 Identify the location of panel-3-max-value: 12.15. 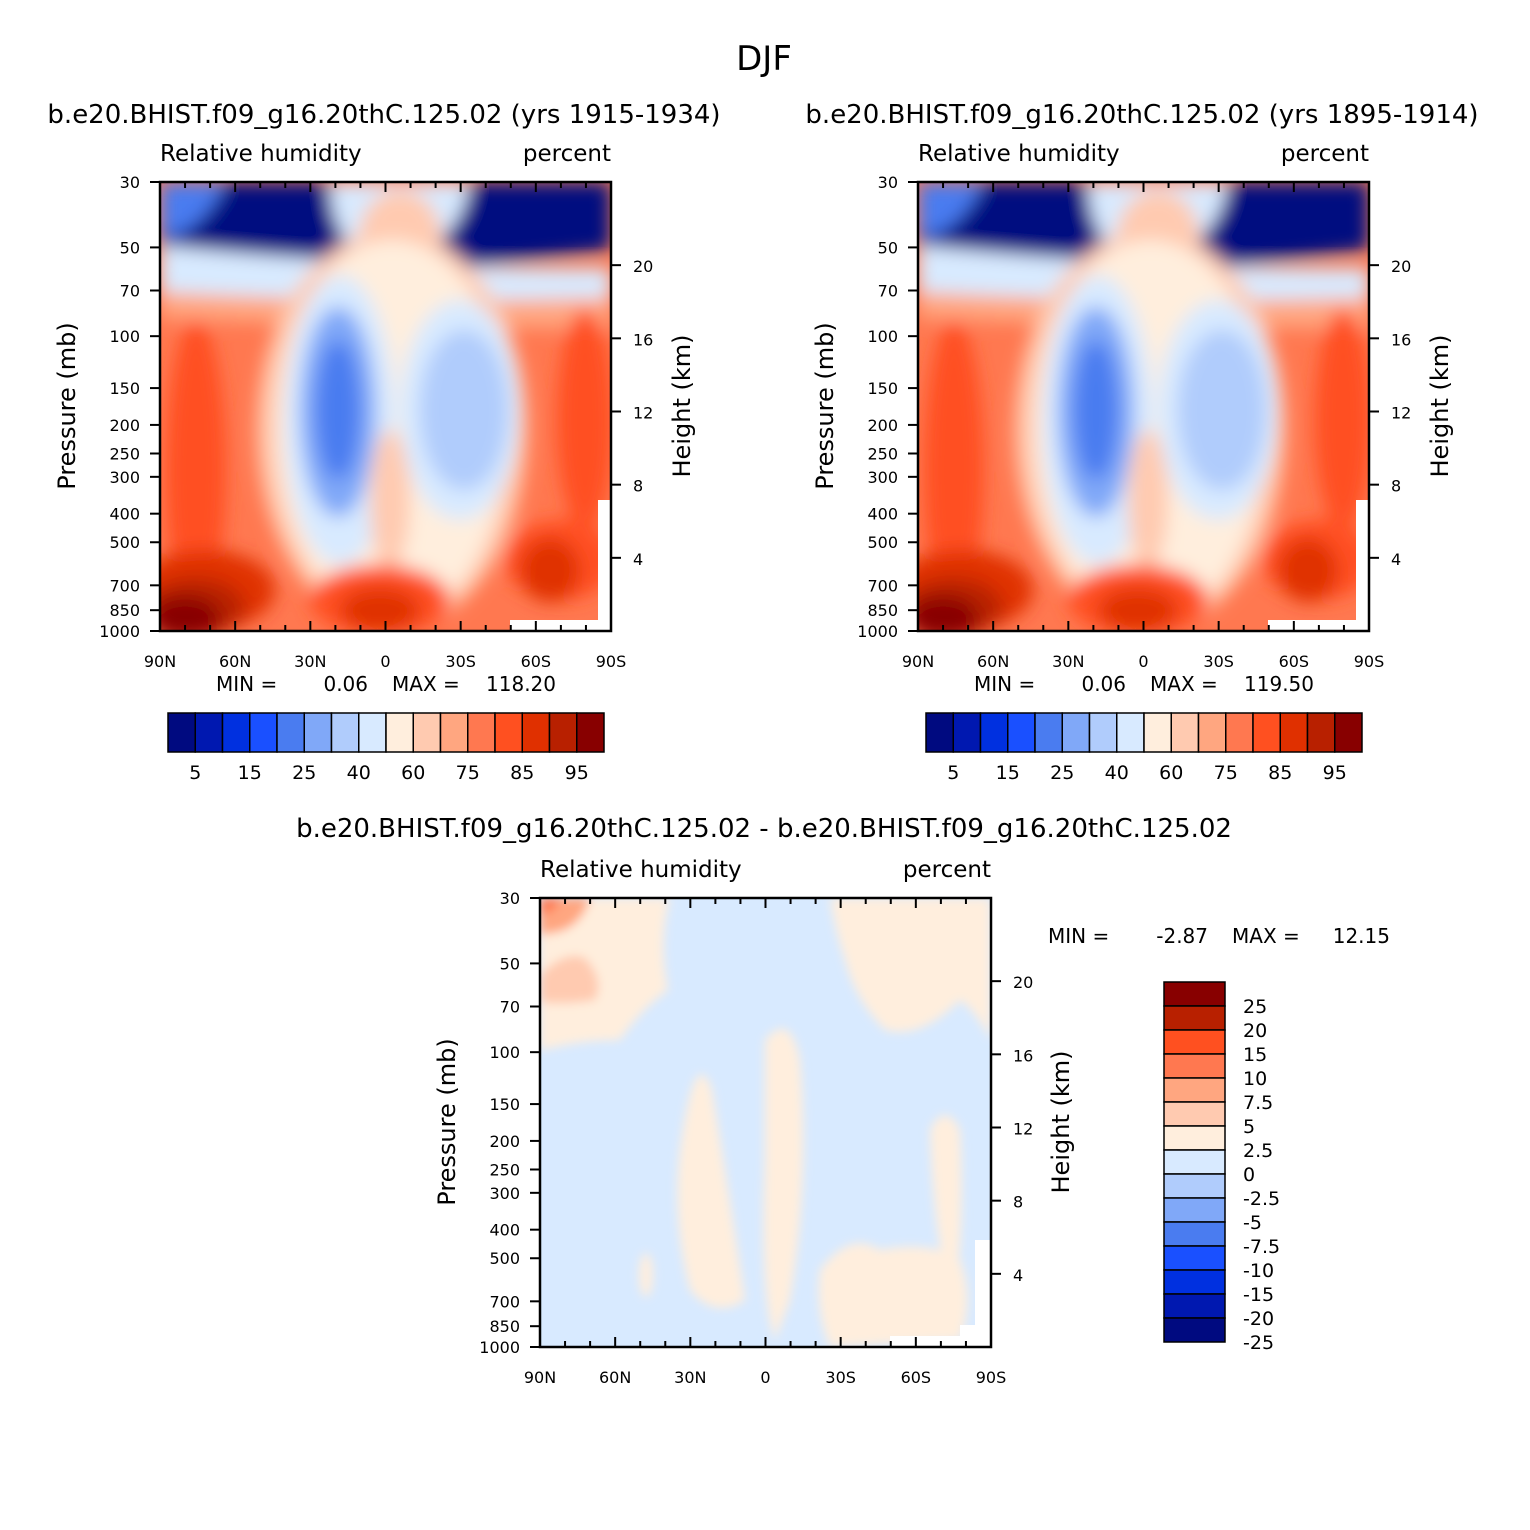
(1361, 936).